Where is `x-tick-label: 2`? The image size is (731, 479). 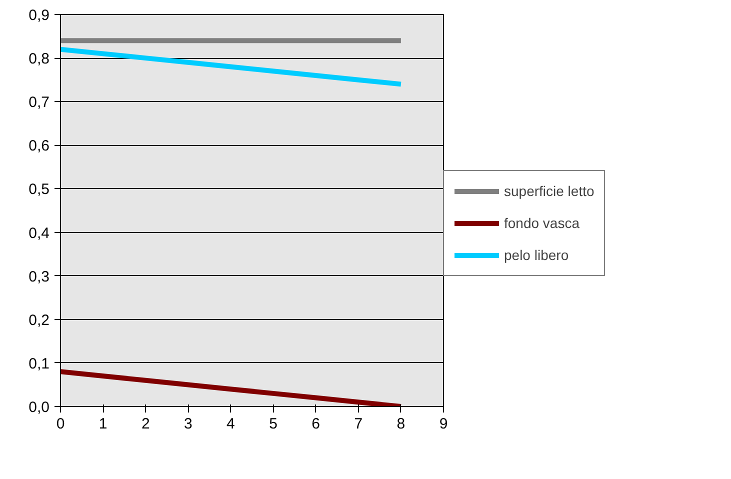
x-tick-label: 2 is located at coordinates (145, 424).